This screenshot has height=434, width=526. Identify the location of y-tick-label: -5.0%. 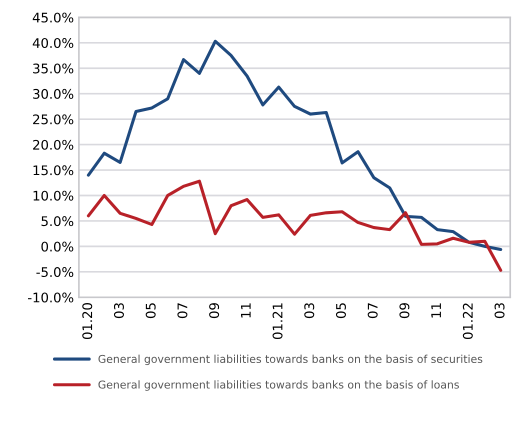
(55, 272).